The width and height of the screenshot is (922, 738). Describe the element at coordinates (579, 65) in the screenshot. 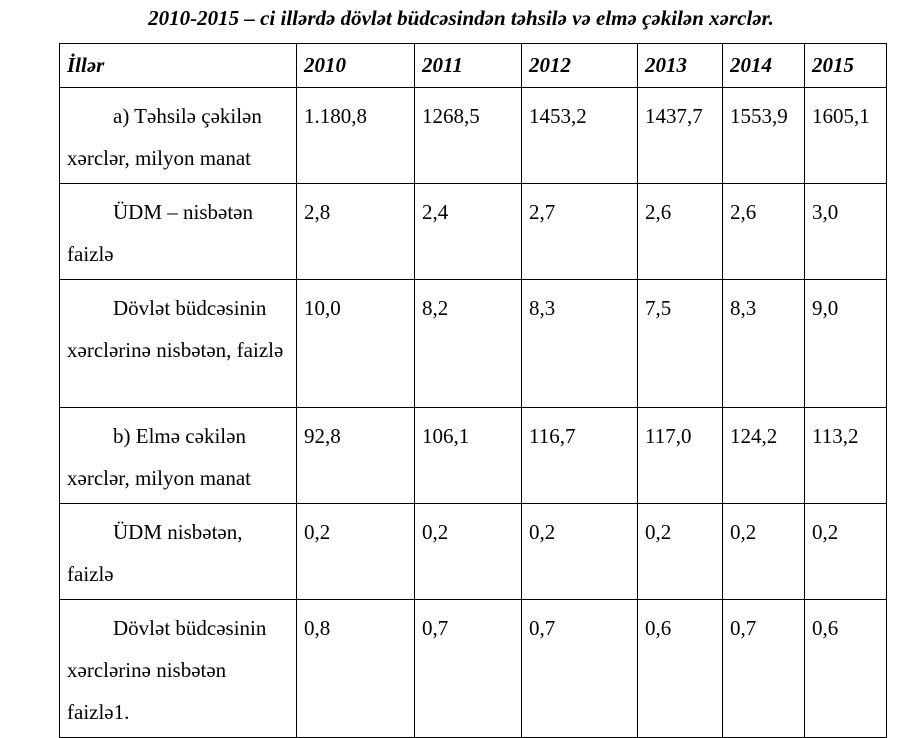

I see `year-header-2012: 2012` at that location.